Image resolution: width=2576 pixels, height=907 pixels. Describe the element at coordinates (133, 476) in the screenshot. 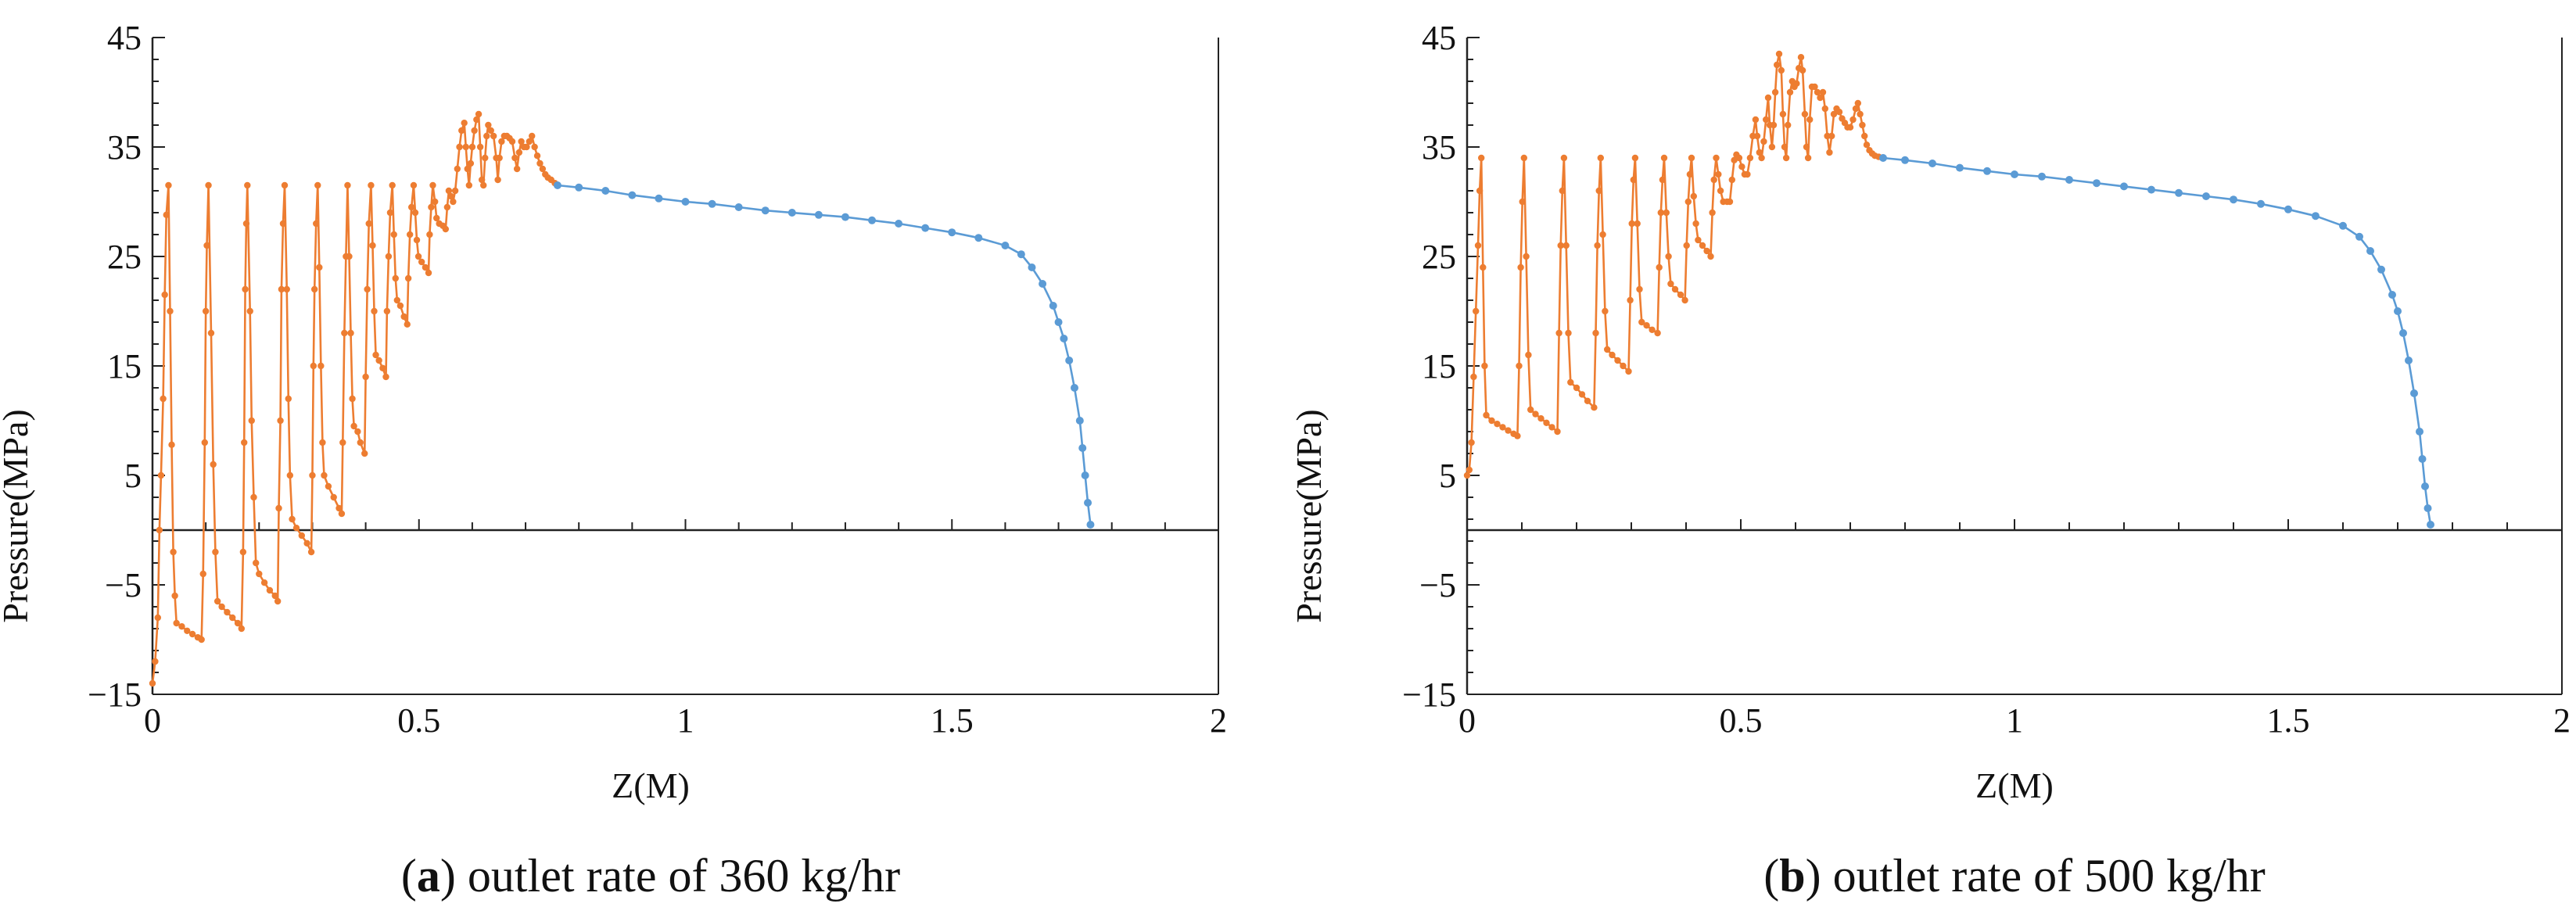

I see `y-tick-label: 5` at that location.